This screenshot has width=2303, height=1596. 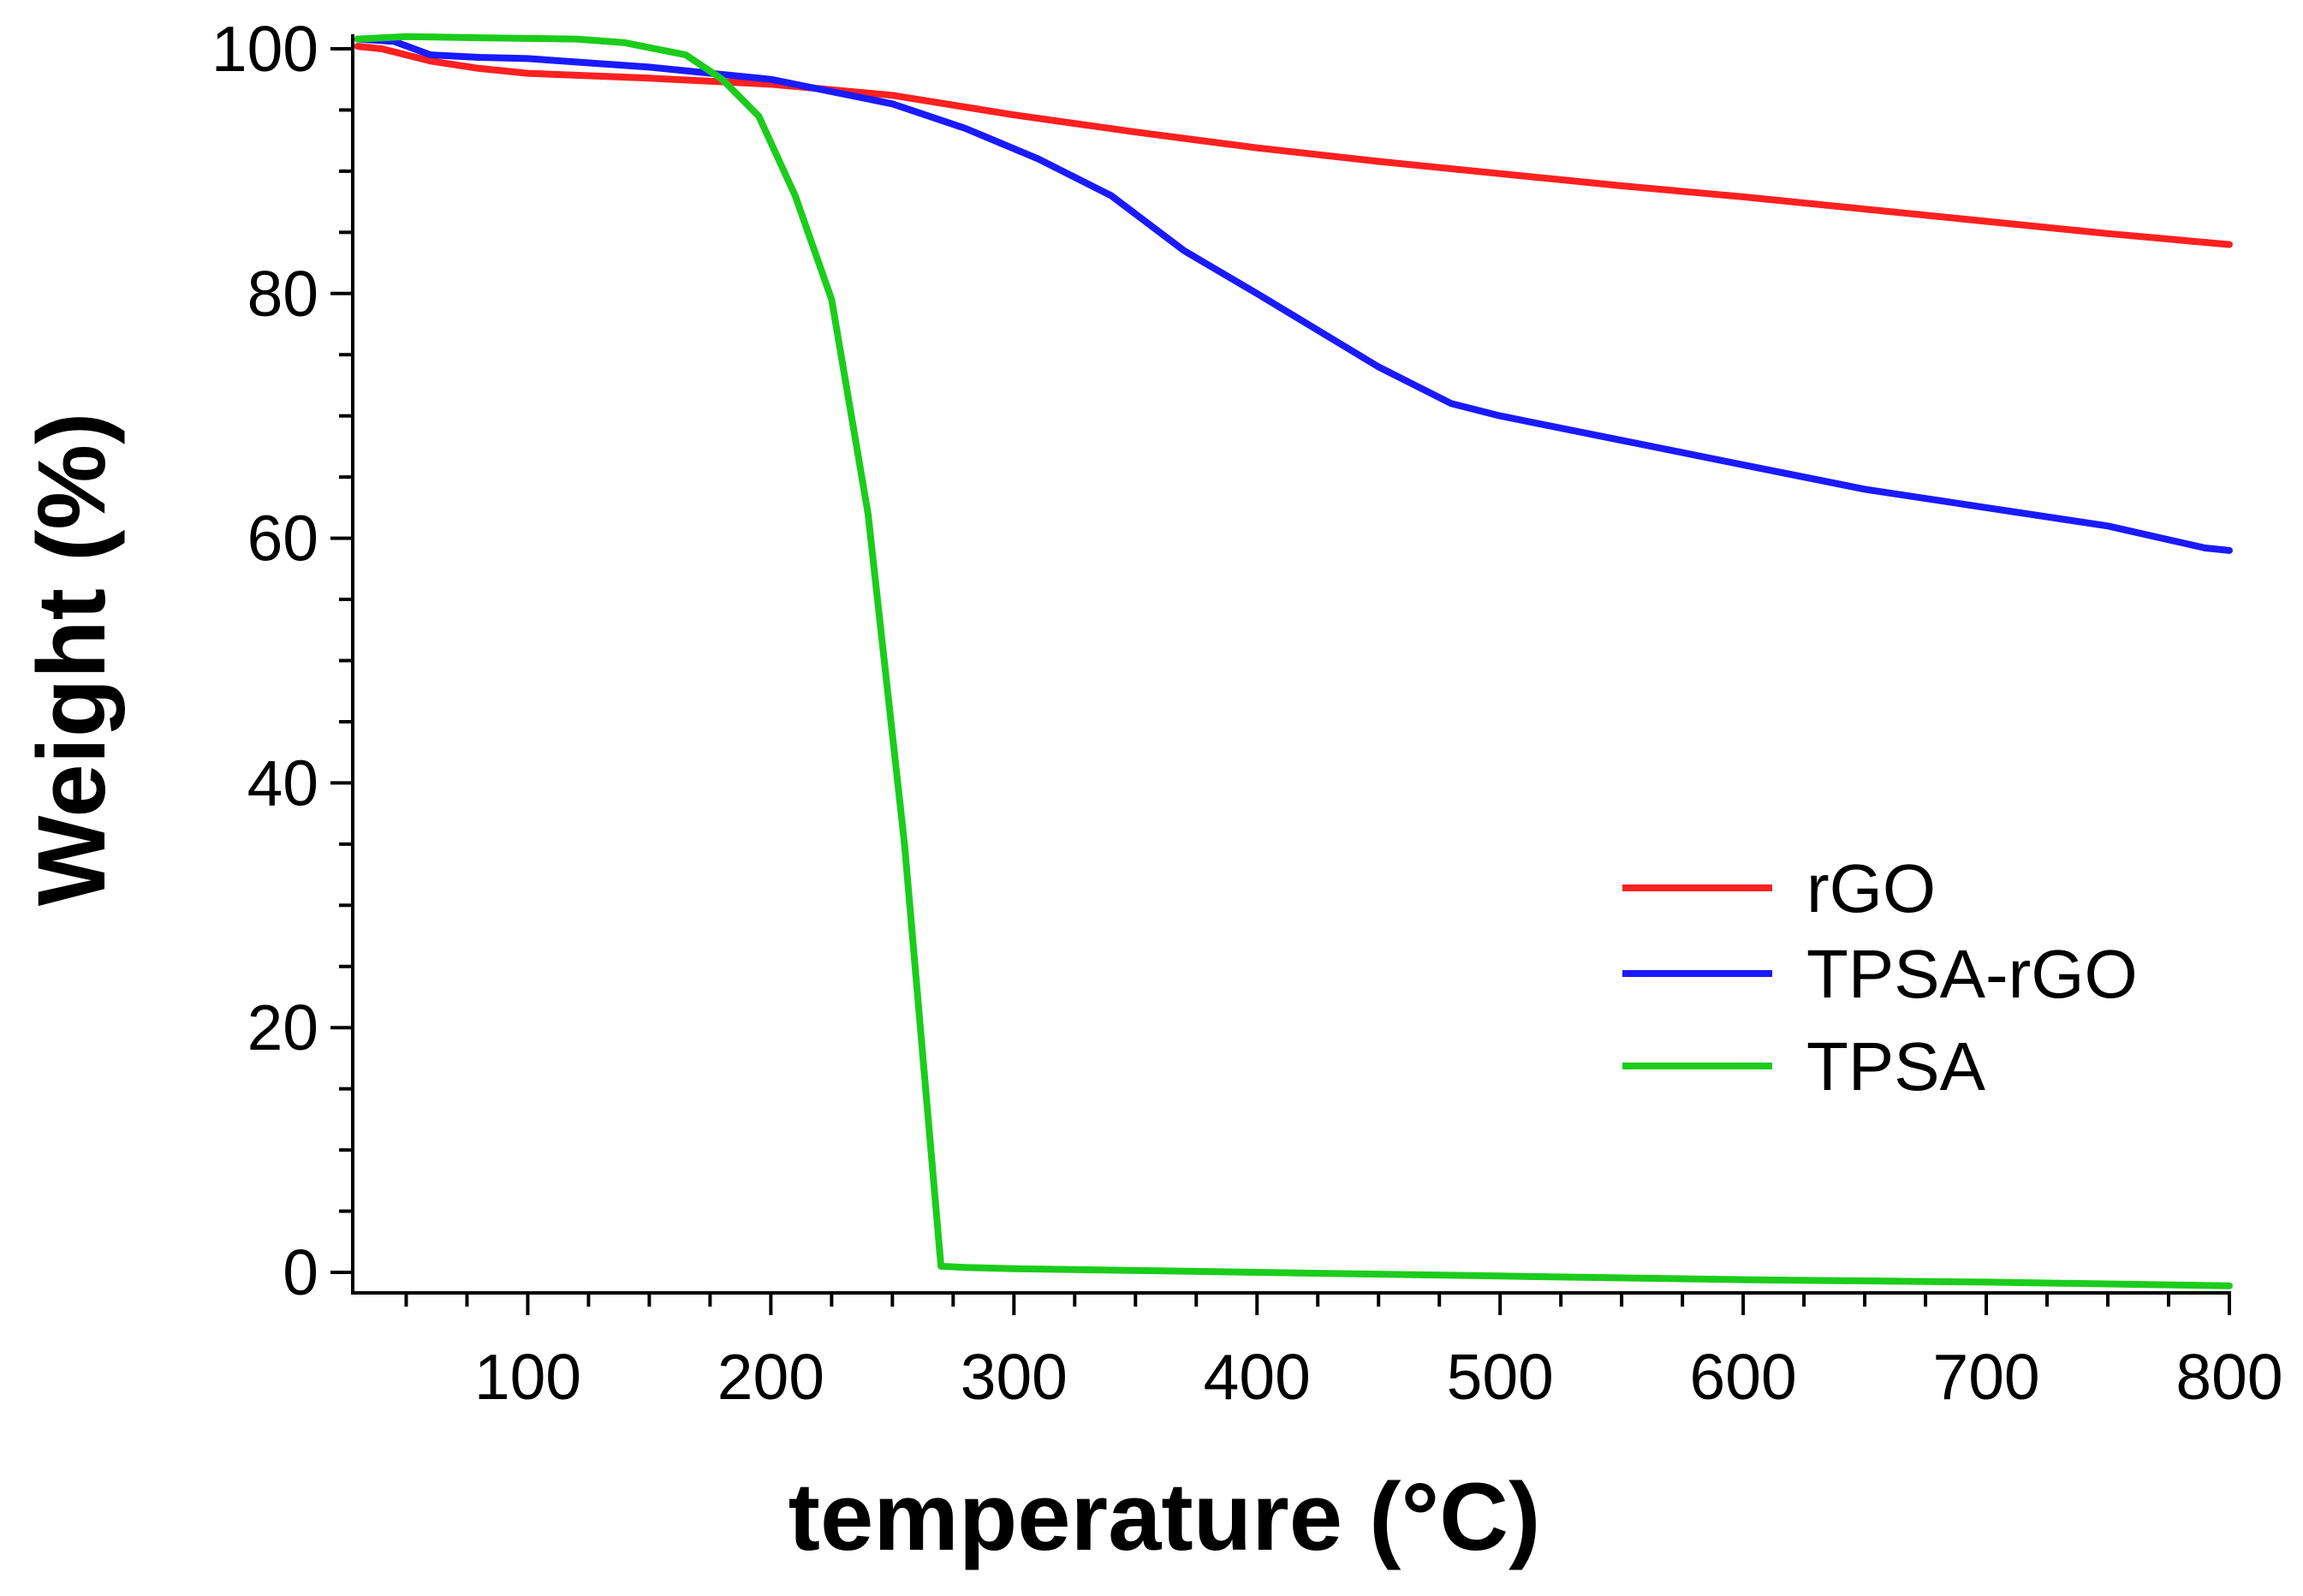 I want to click on y-tick-label: 40, so click(x=283, y=783).